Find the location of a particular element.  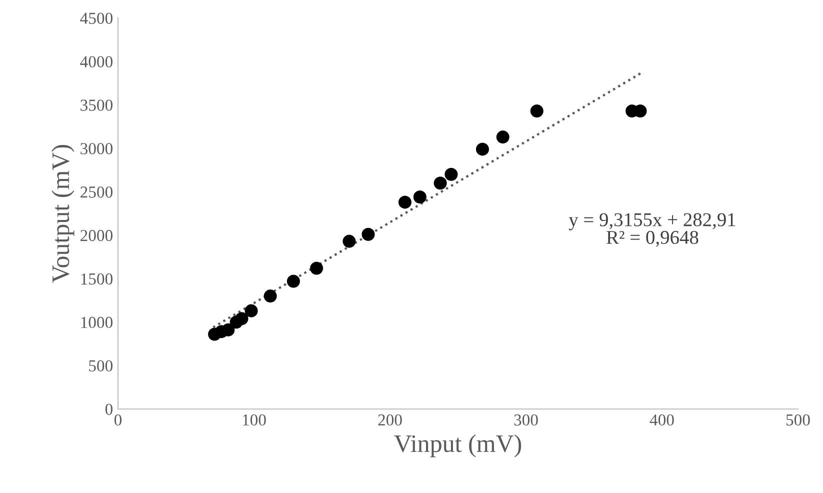

y-tick-label: 4500 is located at coordinates (96, 18).